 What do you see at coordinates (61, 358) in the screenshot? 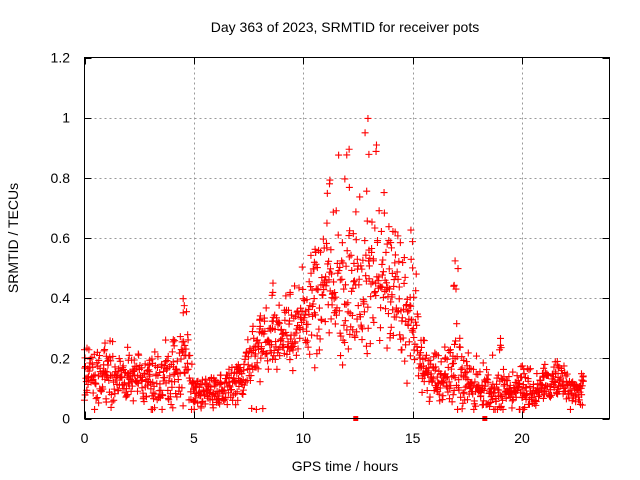
I see `y-tick-label: 0.2` at bounding box center [61, 358].